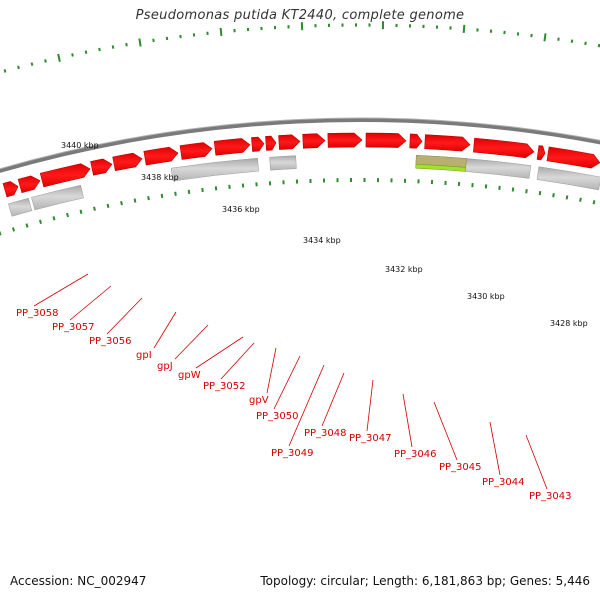  What do you see at coordinates (37, 313) in the screenshot?
I see `gene-label: PP_3058` at bounding box center [37, 313].